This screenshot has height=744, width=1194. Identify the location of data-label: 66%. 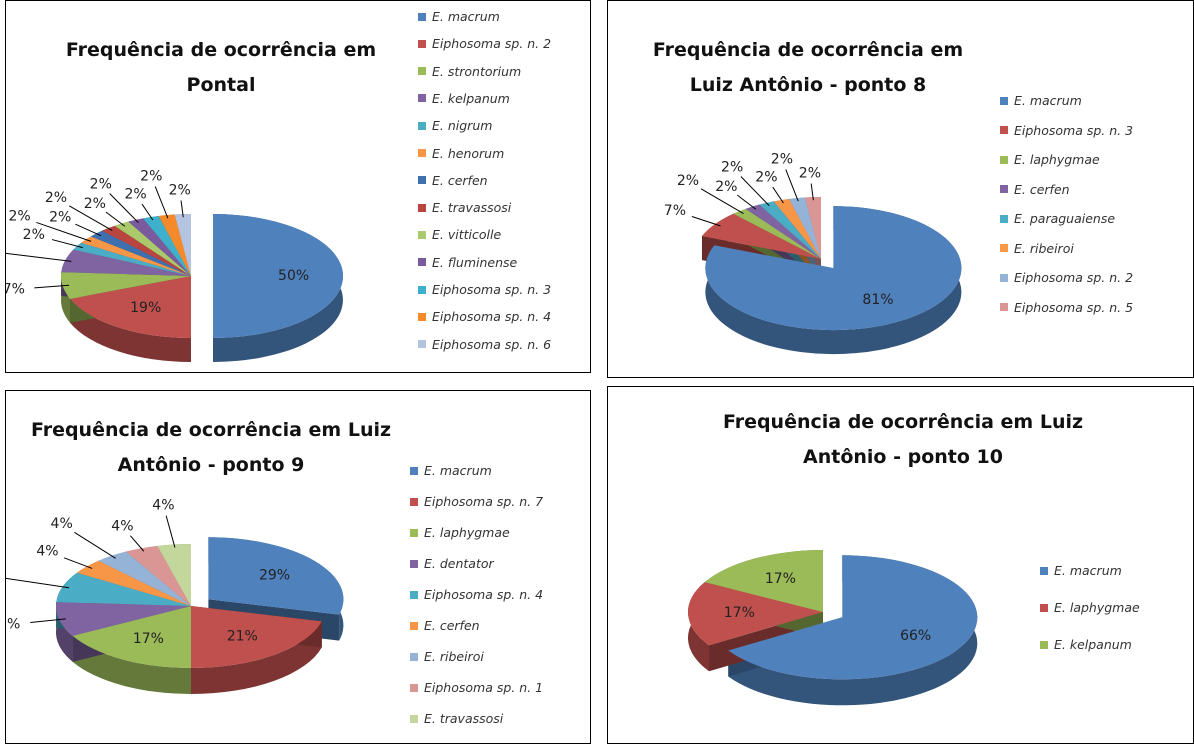
(915, 636).